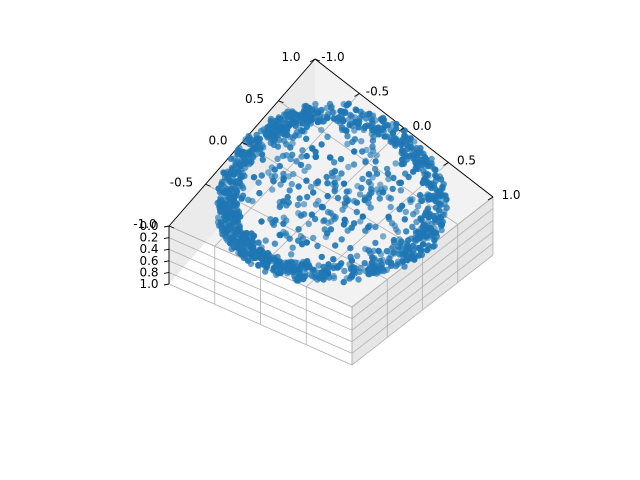  I want to click on z-tick-label: 0.8, so click(148, 272).